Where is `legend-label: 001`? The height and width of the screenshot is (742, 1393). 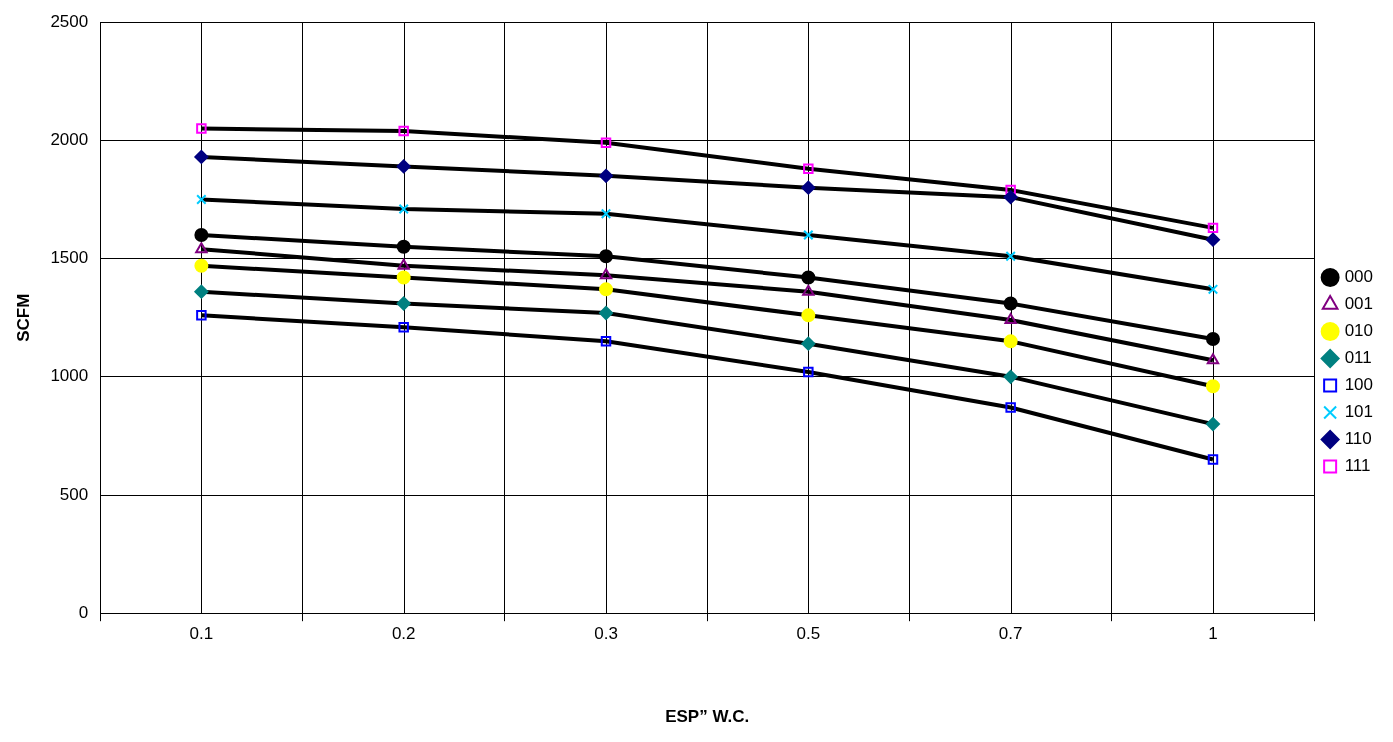
legend-label: 001 is located at coordinates (1359, 304).